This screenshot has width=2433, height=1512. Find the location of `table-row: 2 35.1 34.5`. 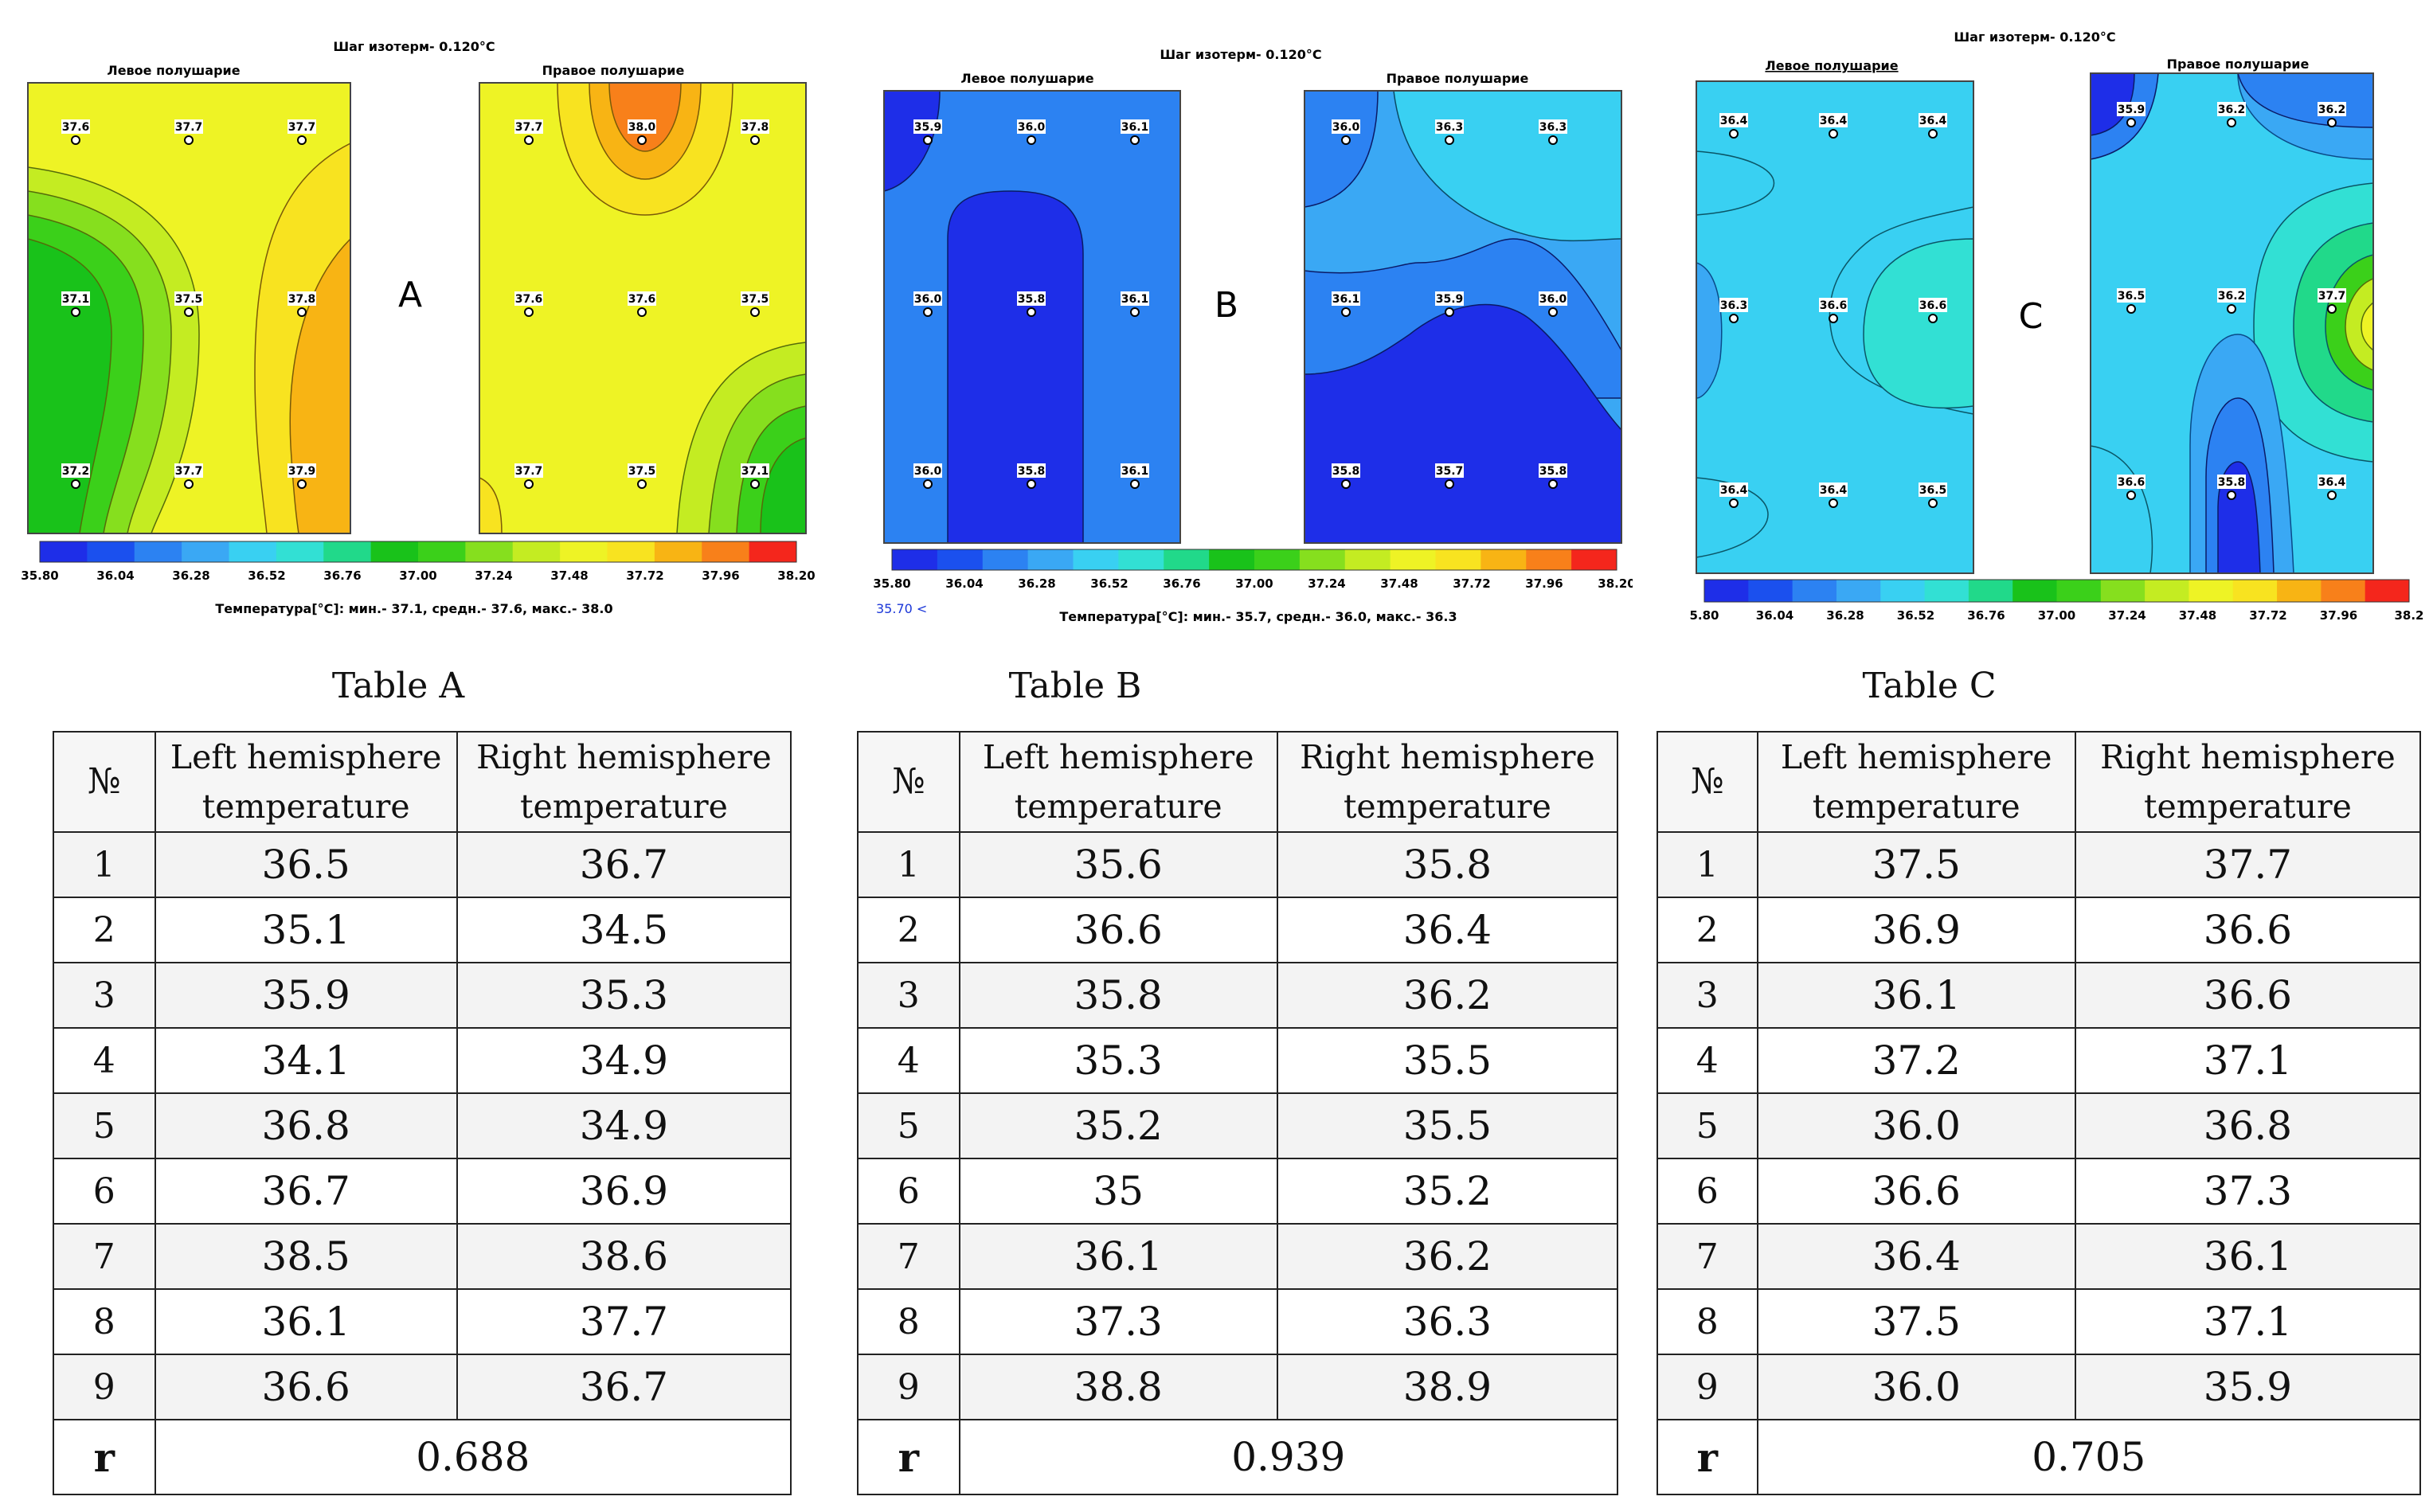

table-row: 2 35.1 34.5 is located at coordinates (422, 930).